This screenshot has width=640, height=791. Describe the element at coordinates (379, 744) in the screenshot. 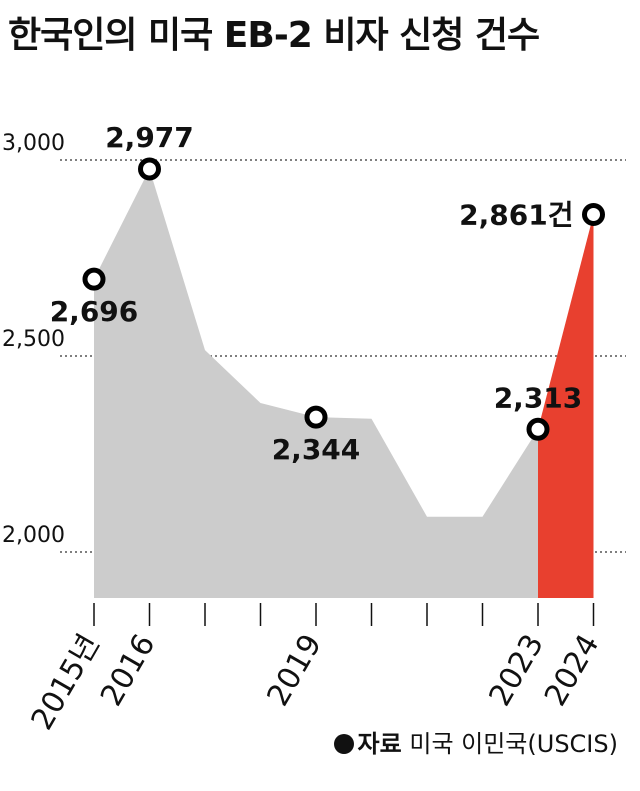

I see `source-label: 자료` at that location.